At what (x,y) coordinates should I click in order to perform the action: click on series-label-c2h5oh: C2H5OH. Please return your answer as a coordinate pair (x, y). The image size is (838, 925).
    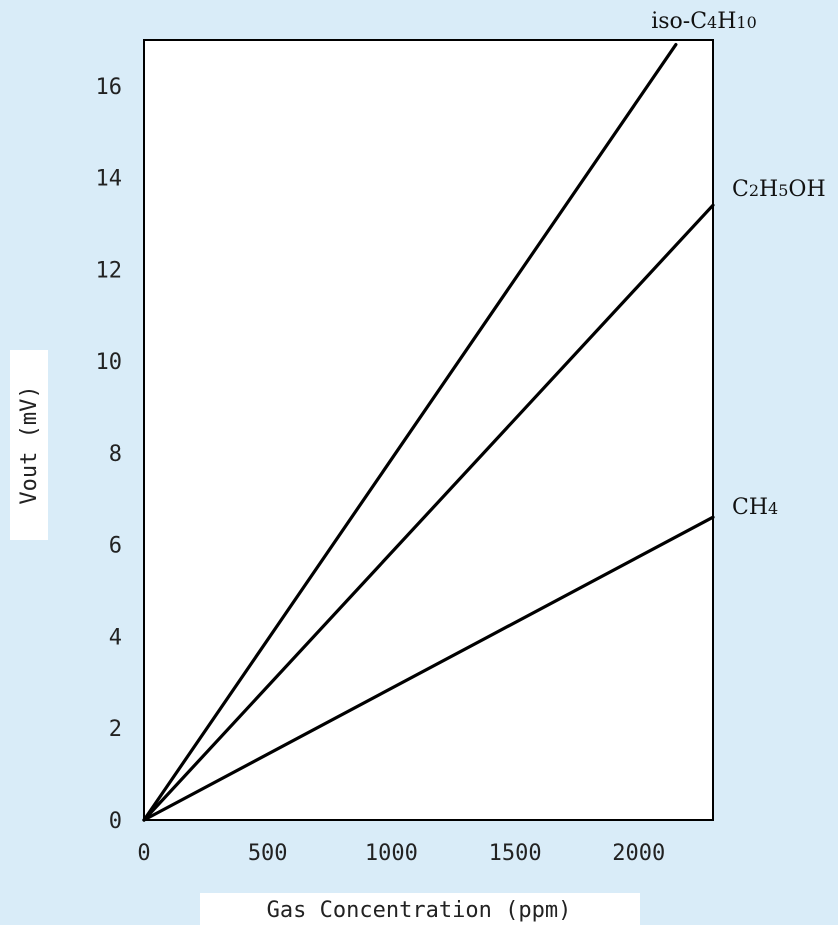
    Looking at the image, I should click on (779, 189).